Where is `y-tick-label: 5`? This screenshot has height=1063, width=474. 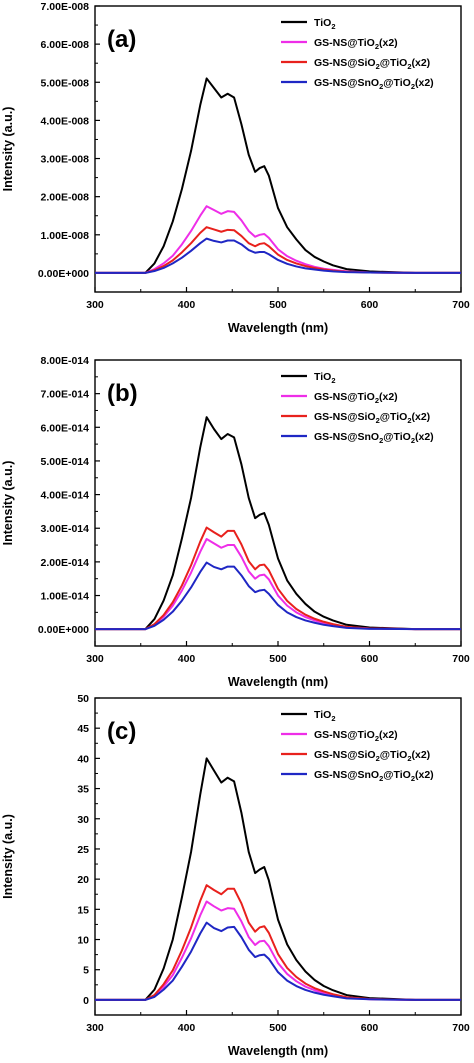 y-tick-label: 5 is located at coordinates (86, 971).